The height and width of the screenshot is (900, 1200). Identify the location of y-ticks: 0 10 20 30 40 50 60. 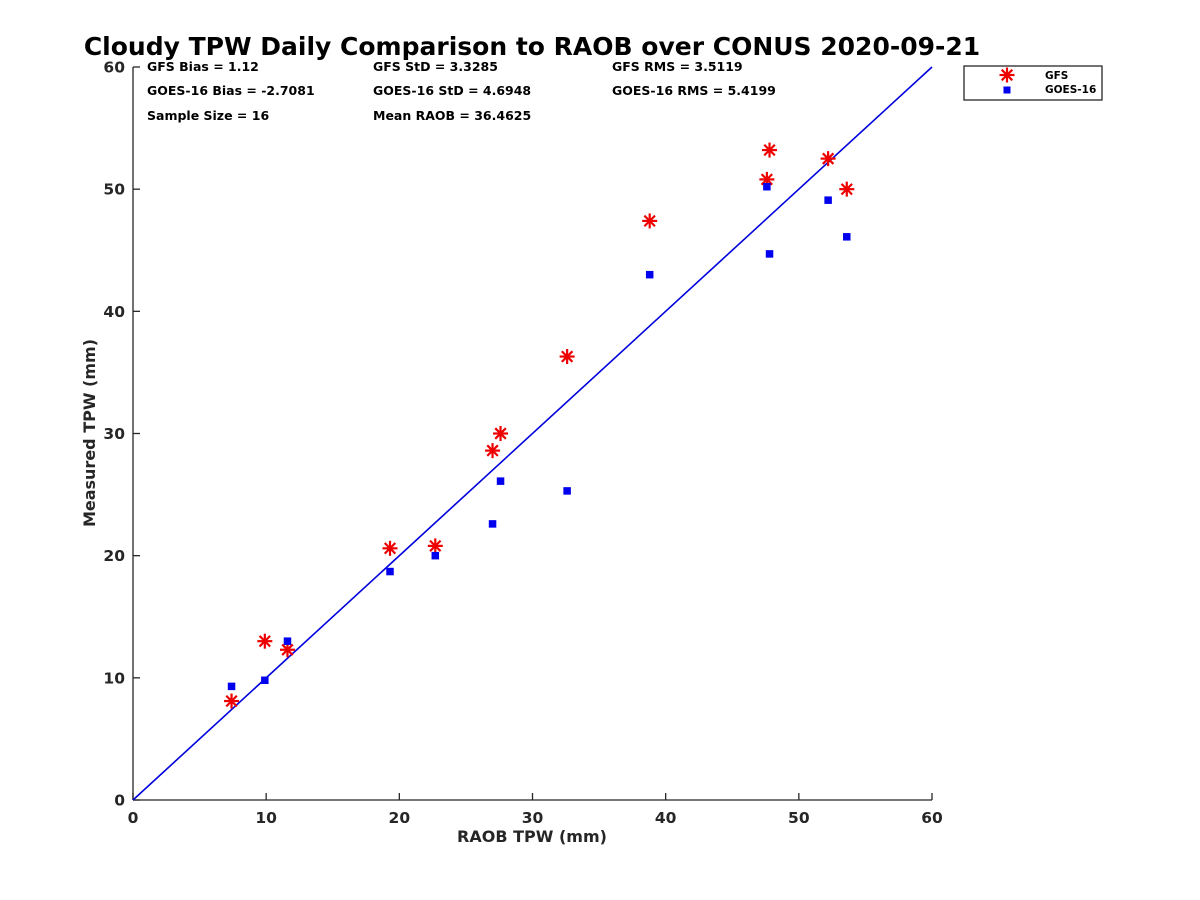
(121, 434).